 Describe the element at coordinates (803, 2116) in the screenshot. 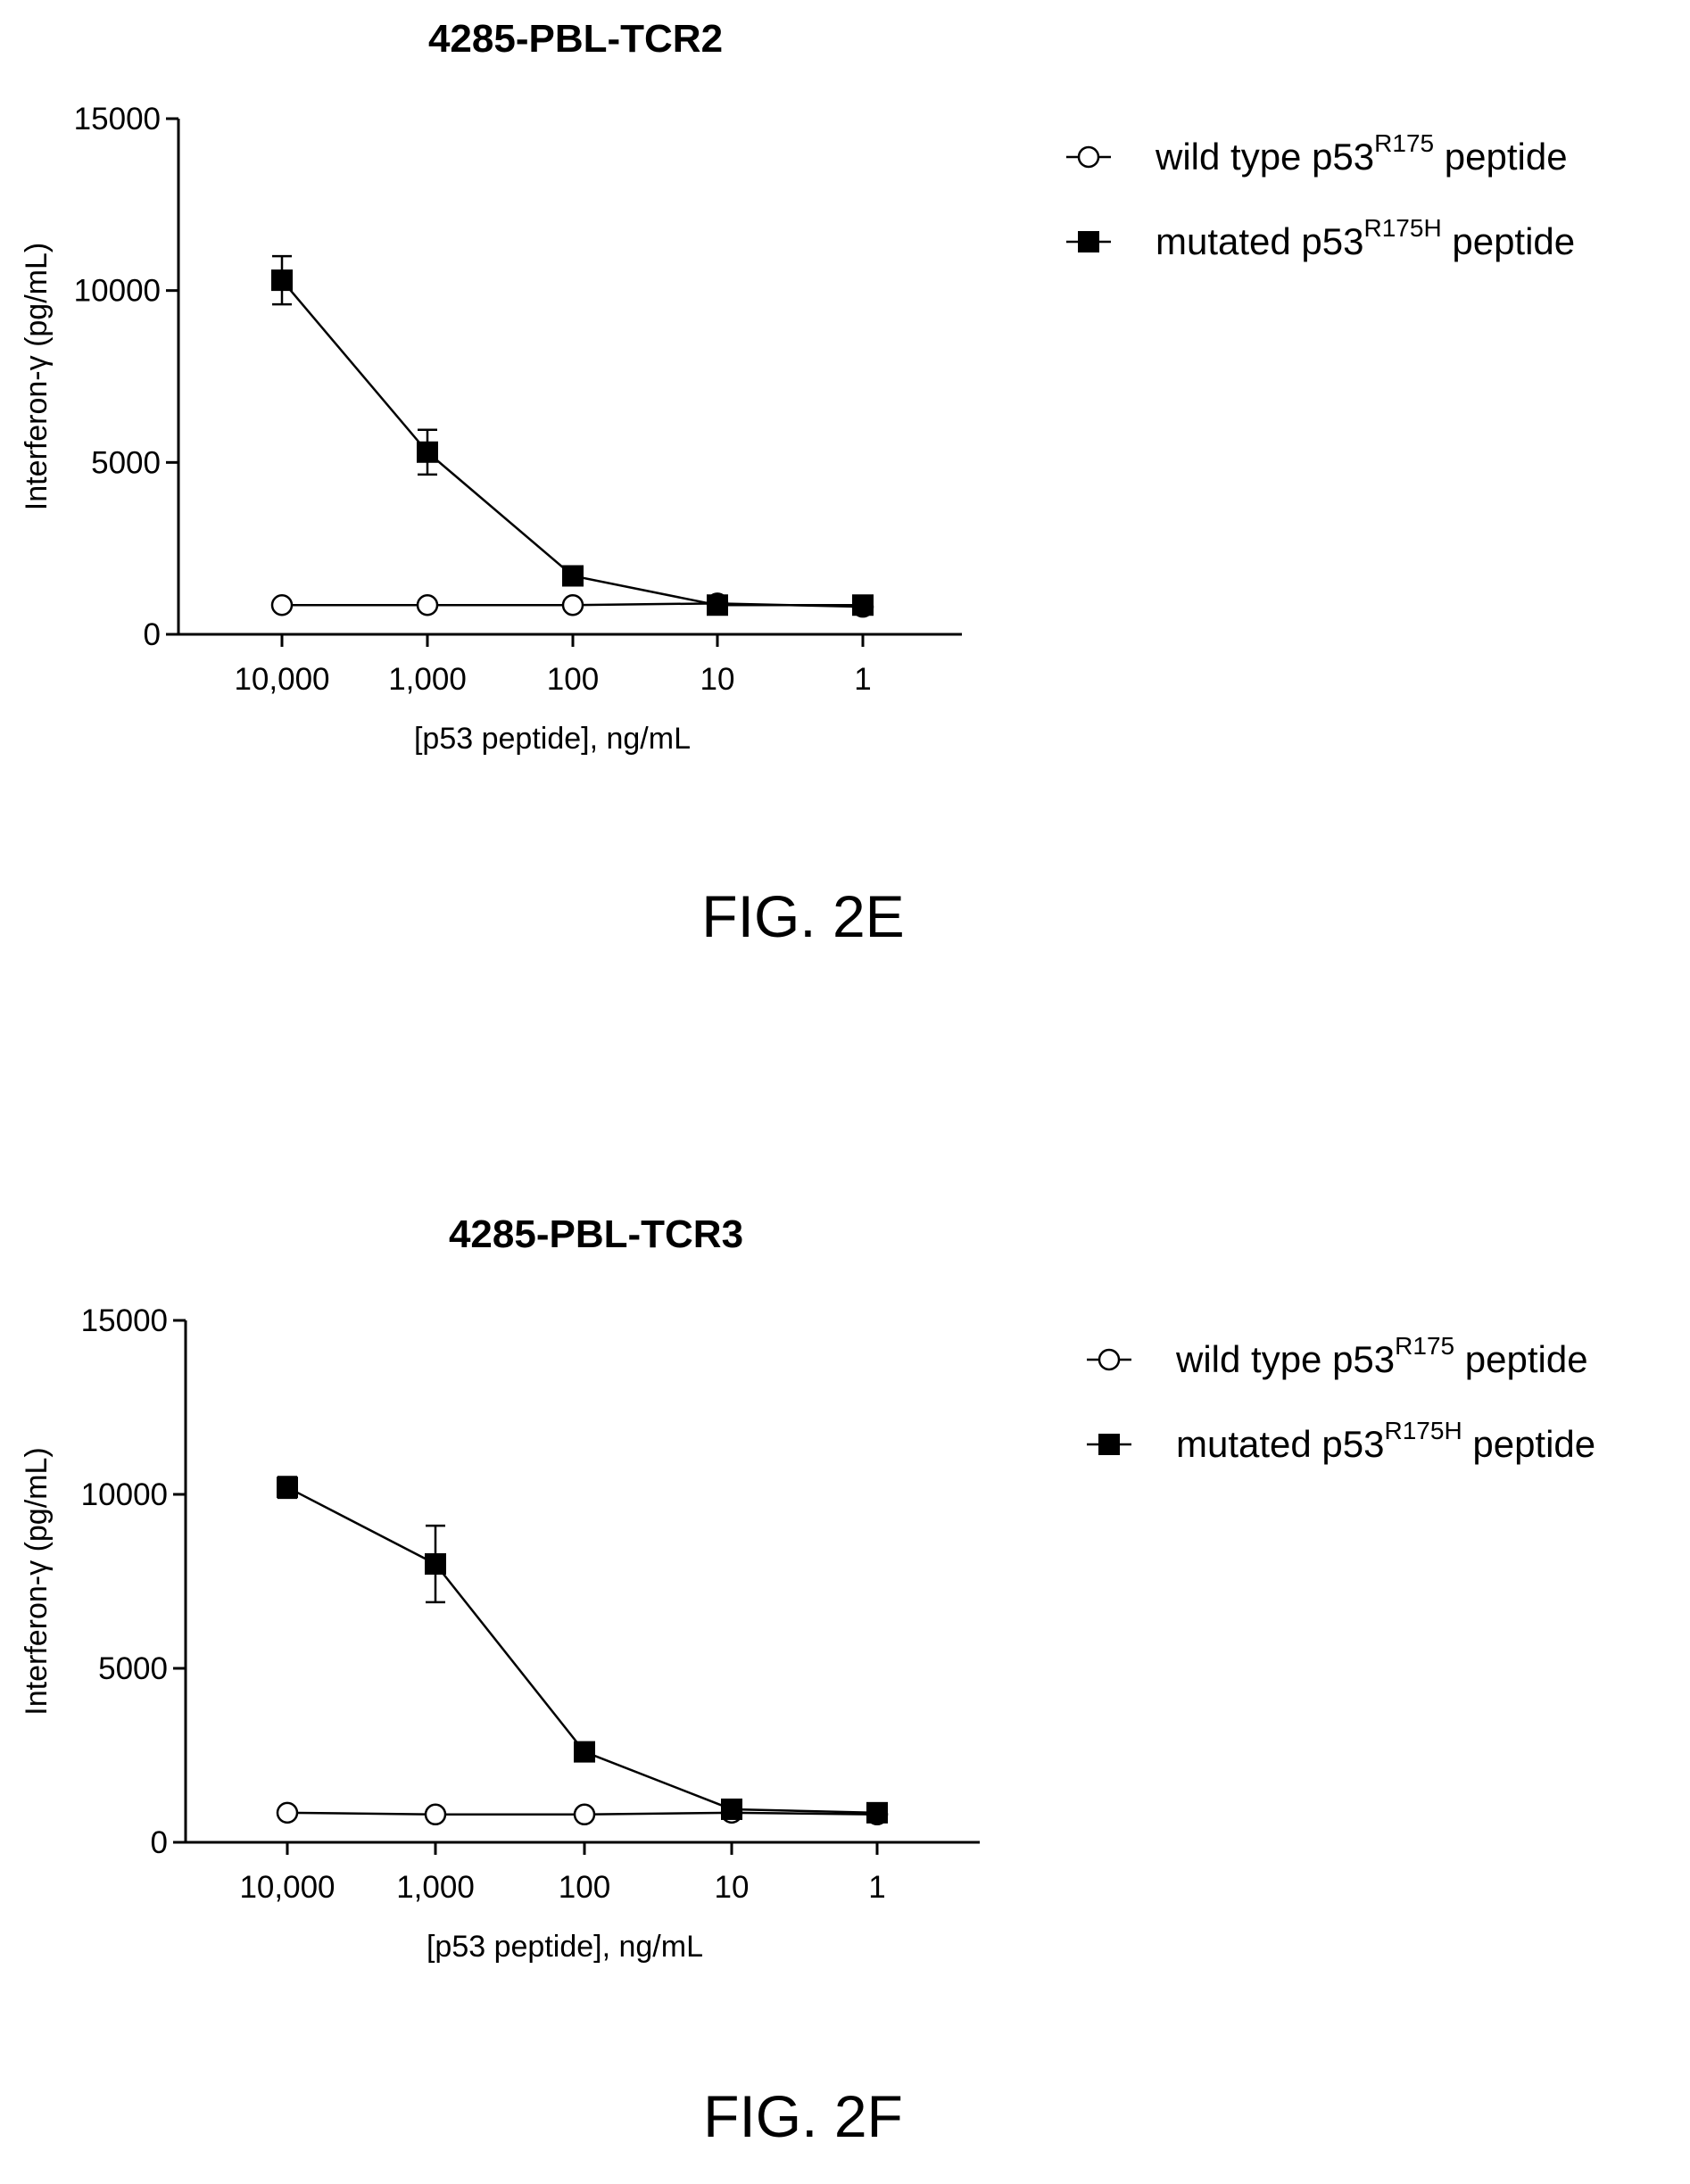

I see `figure-label: FIG. 2F` at that location.